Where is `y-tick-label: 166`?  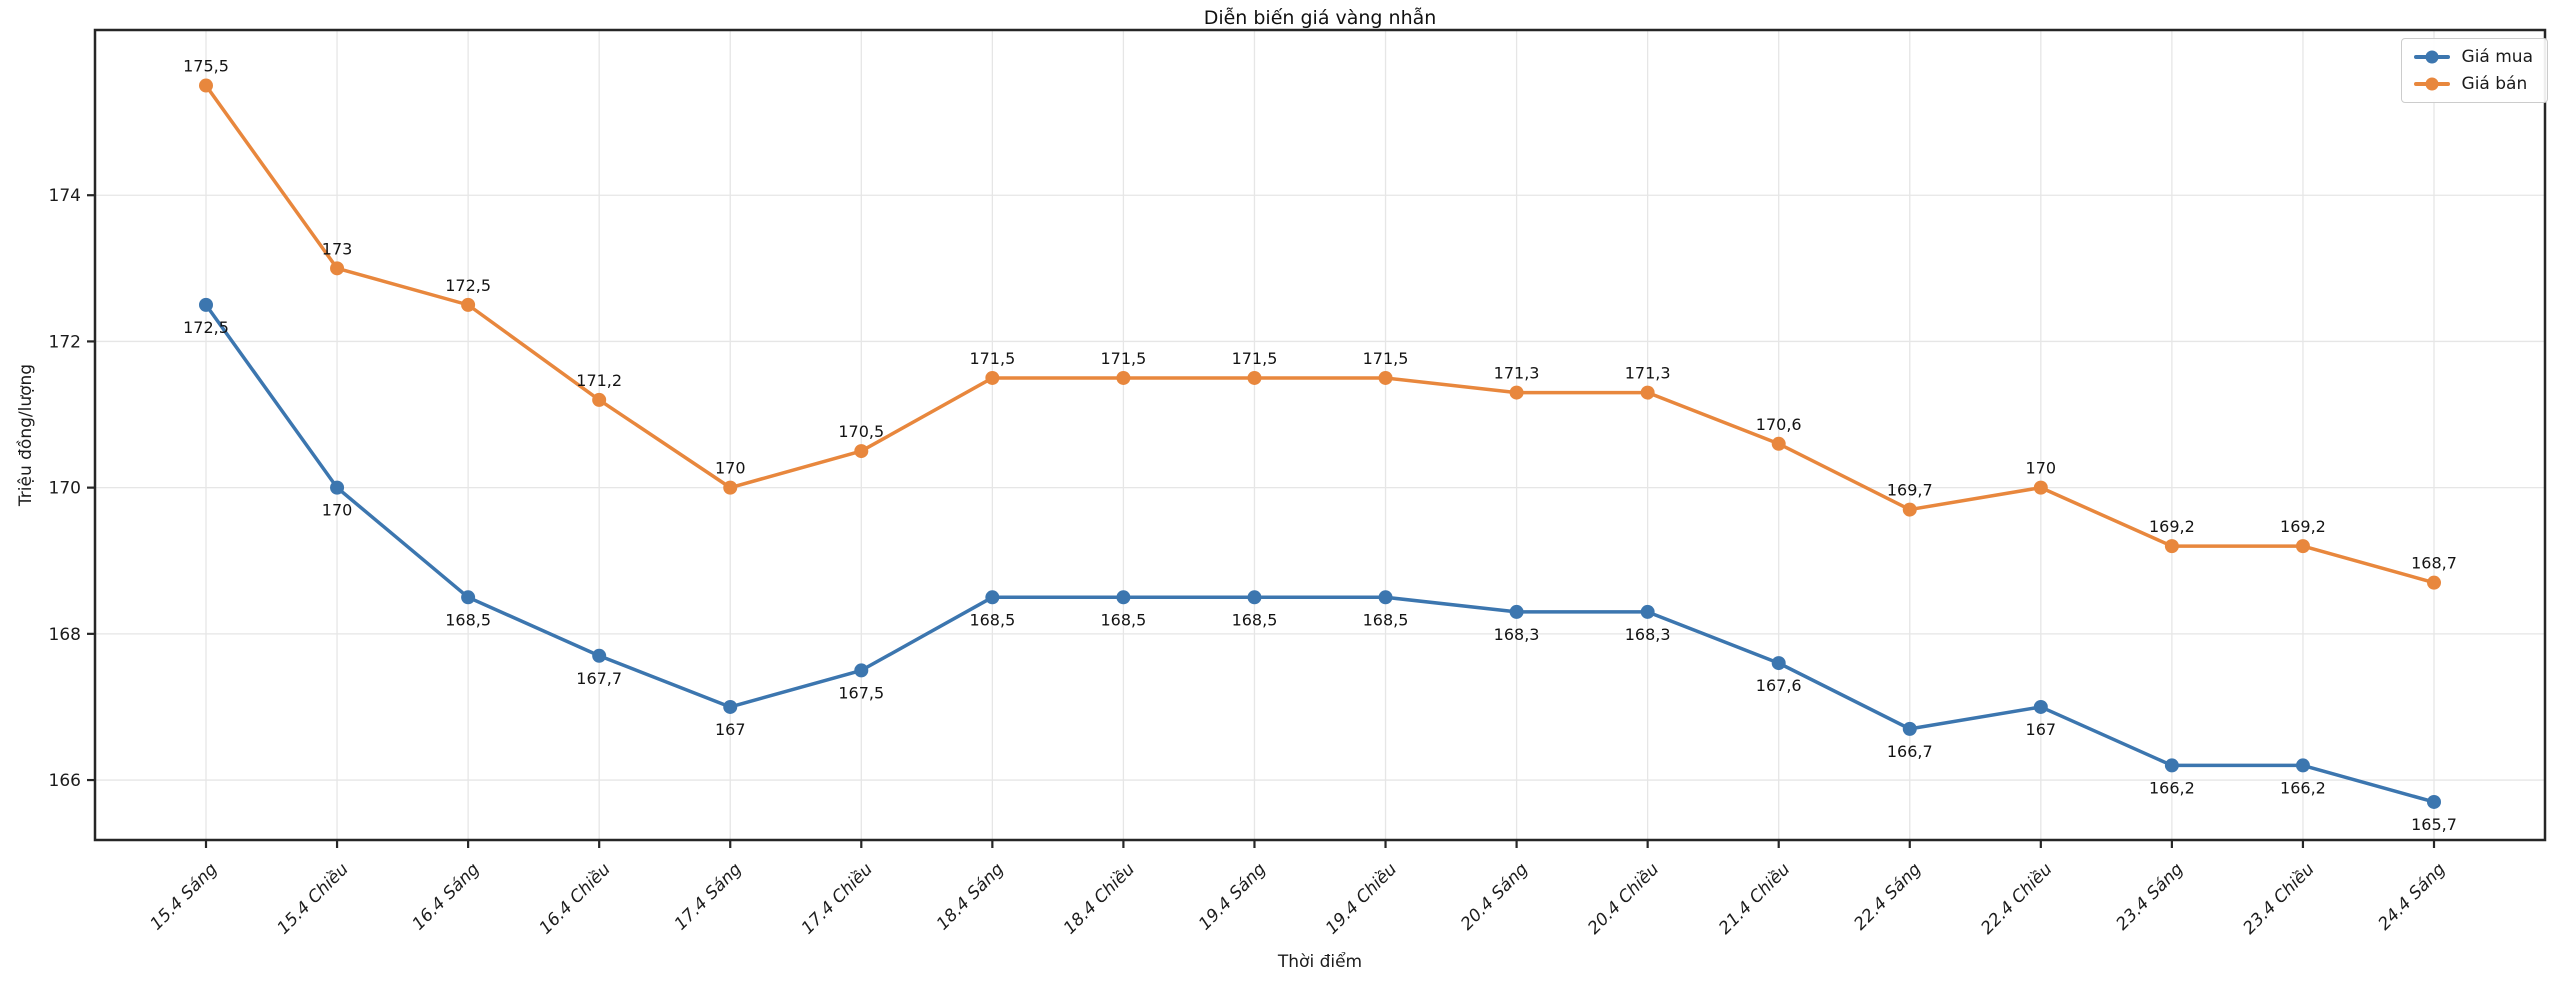 y-tick-label: 166 is located at coordinates (65, 781).